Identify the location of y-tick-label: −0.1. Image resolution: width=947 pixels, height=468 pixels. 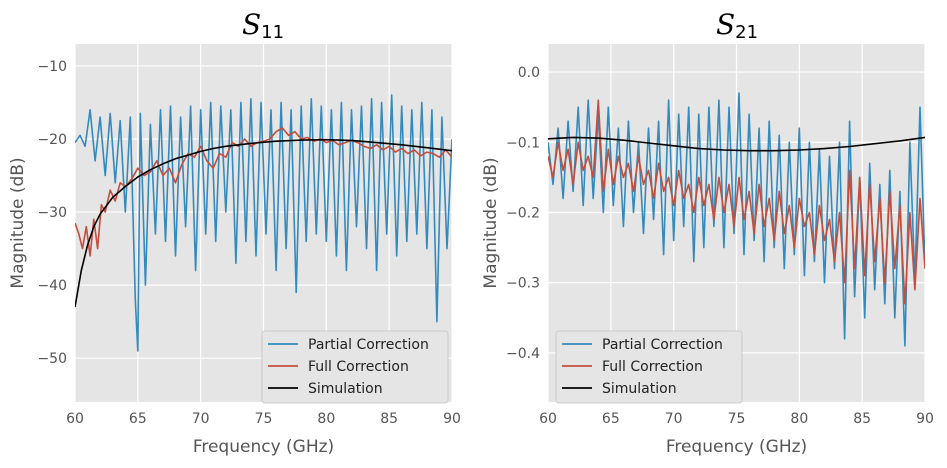
(523, 143).